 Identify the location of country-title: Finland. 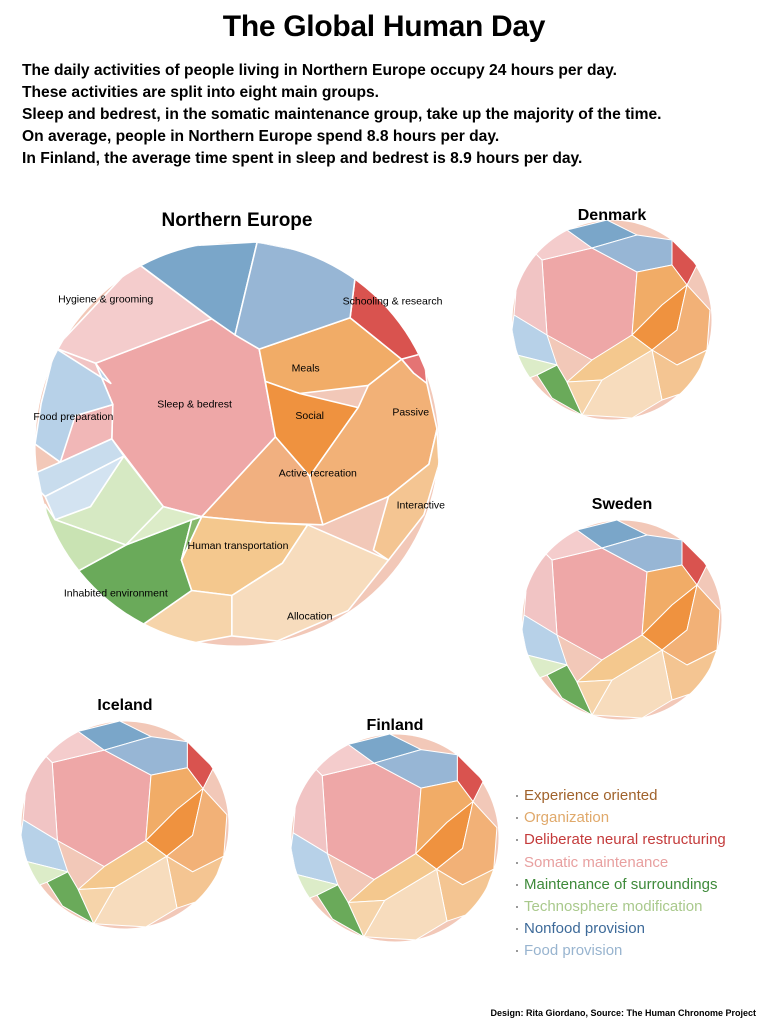
(395, 725).